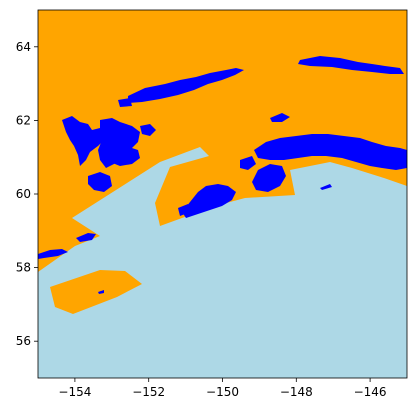  What do you see at coordinates (101, 292) in the screenshot?
I see `glacier-kodiak` at bounding box center [101, 292].